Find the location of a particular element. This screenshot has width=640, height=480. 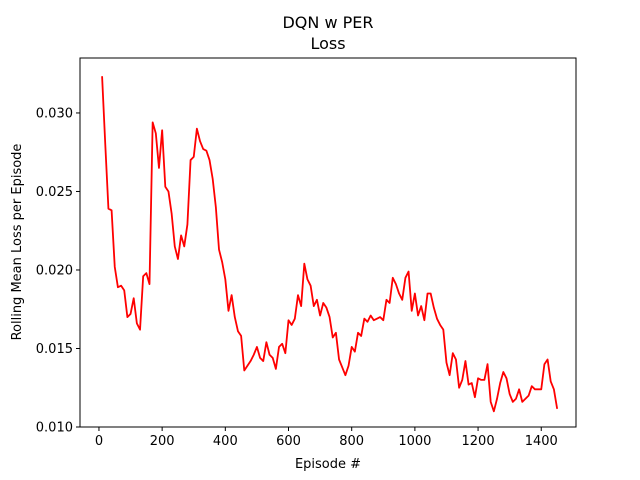

x-tick-label: 0 is located at coordinates (99, 441).